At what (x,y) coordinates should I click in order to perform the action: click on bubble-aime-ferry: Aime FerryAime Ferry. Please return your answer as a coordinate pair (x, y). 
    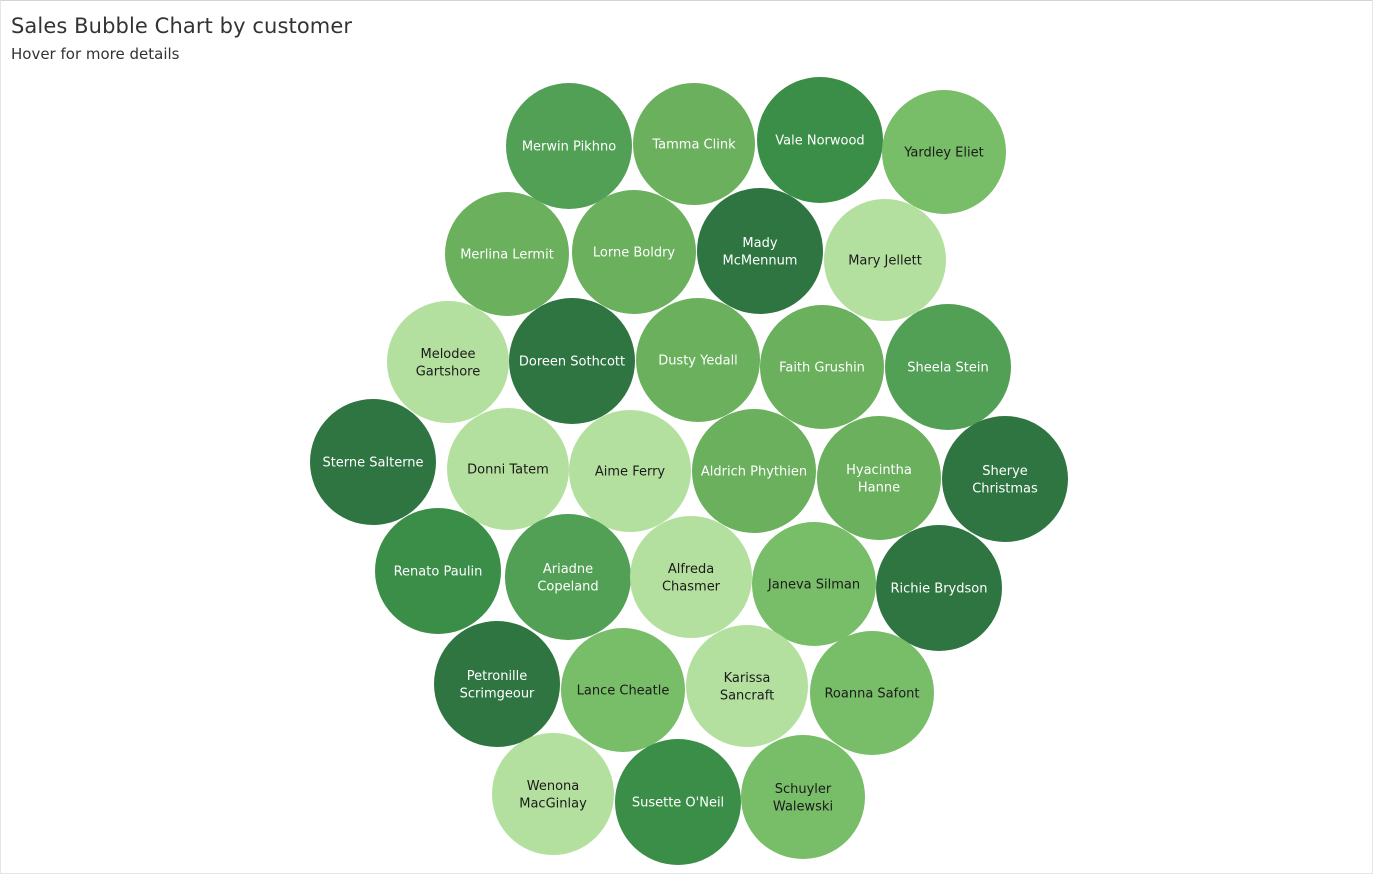
    Looking at the image, I should click on (630, 471).